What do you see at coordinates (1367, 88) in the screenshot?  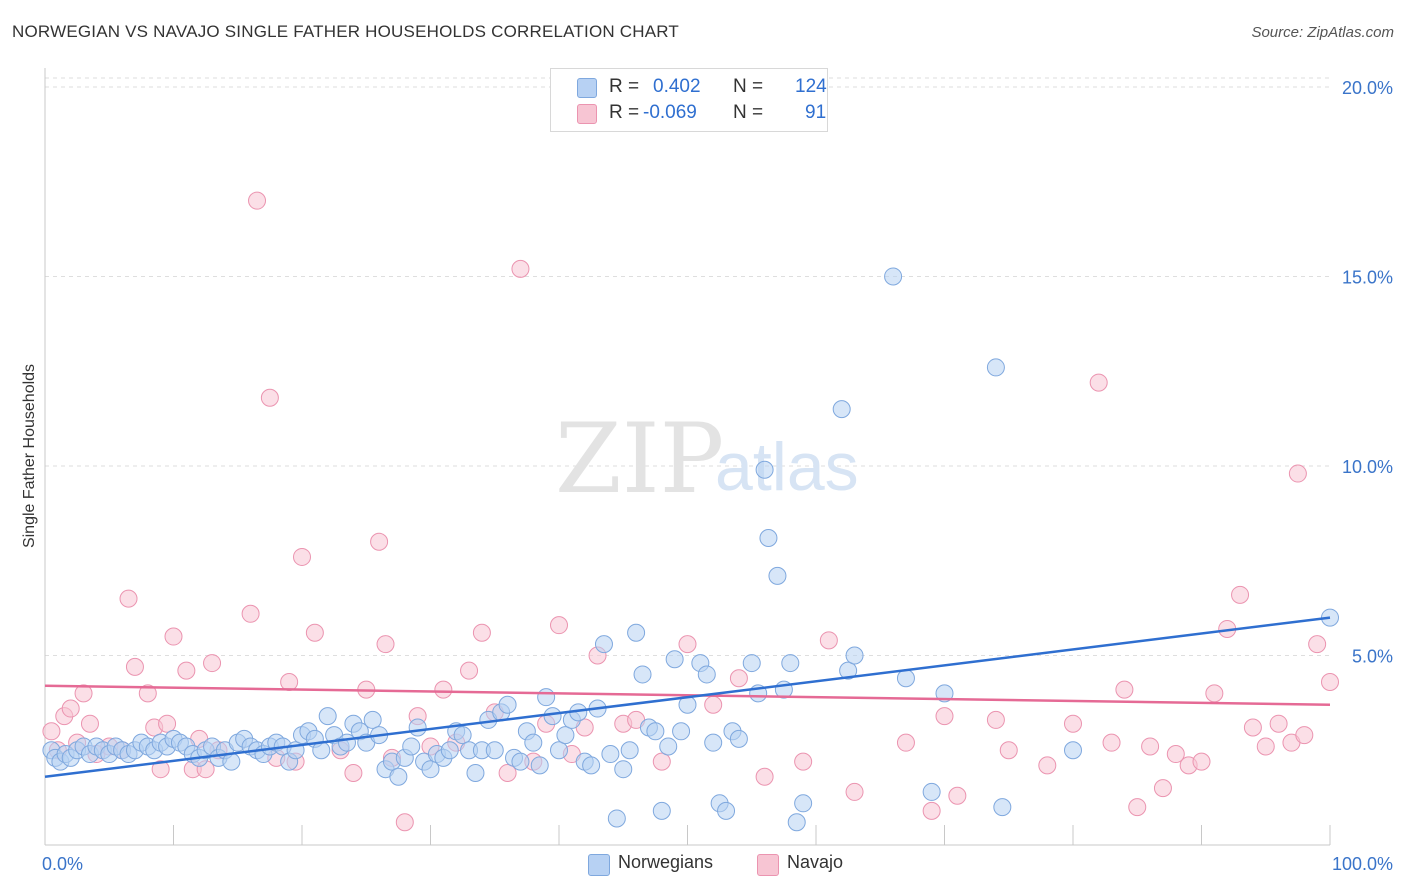 I see `y-tick-label: 20.0%` at bounding box center [1367, 88].